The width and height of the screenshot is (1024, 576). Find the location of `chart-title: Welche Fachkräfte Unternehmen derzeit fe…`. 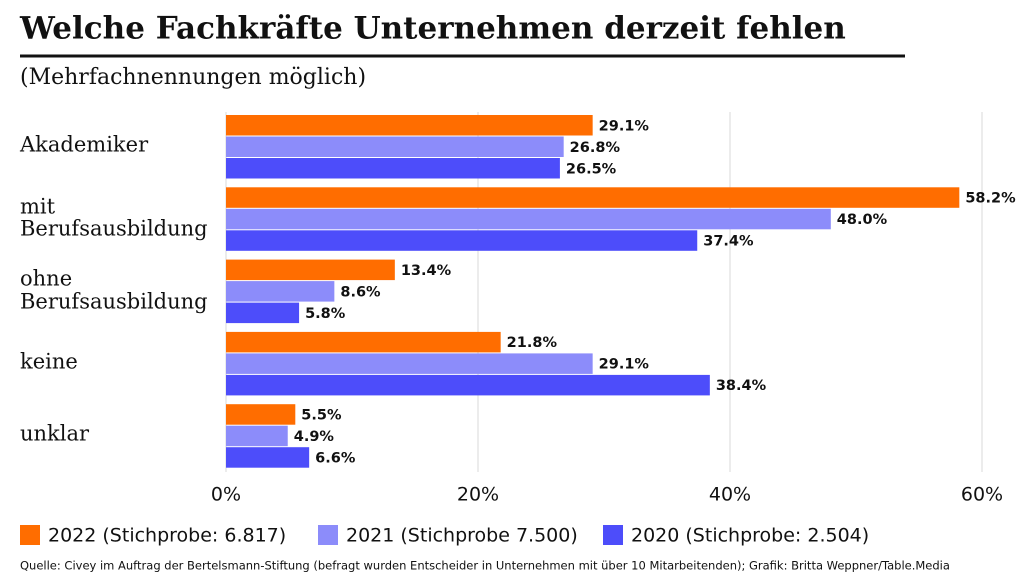

chart-title: Welche Fachkräfte Unternehmen derzeit fe… is located at coordinates (432, 29).